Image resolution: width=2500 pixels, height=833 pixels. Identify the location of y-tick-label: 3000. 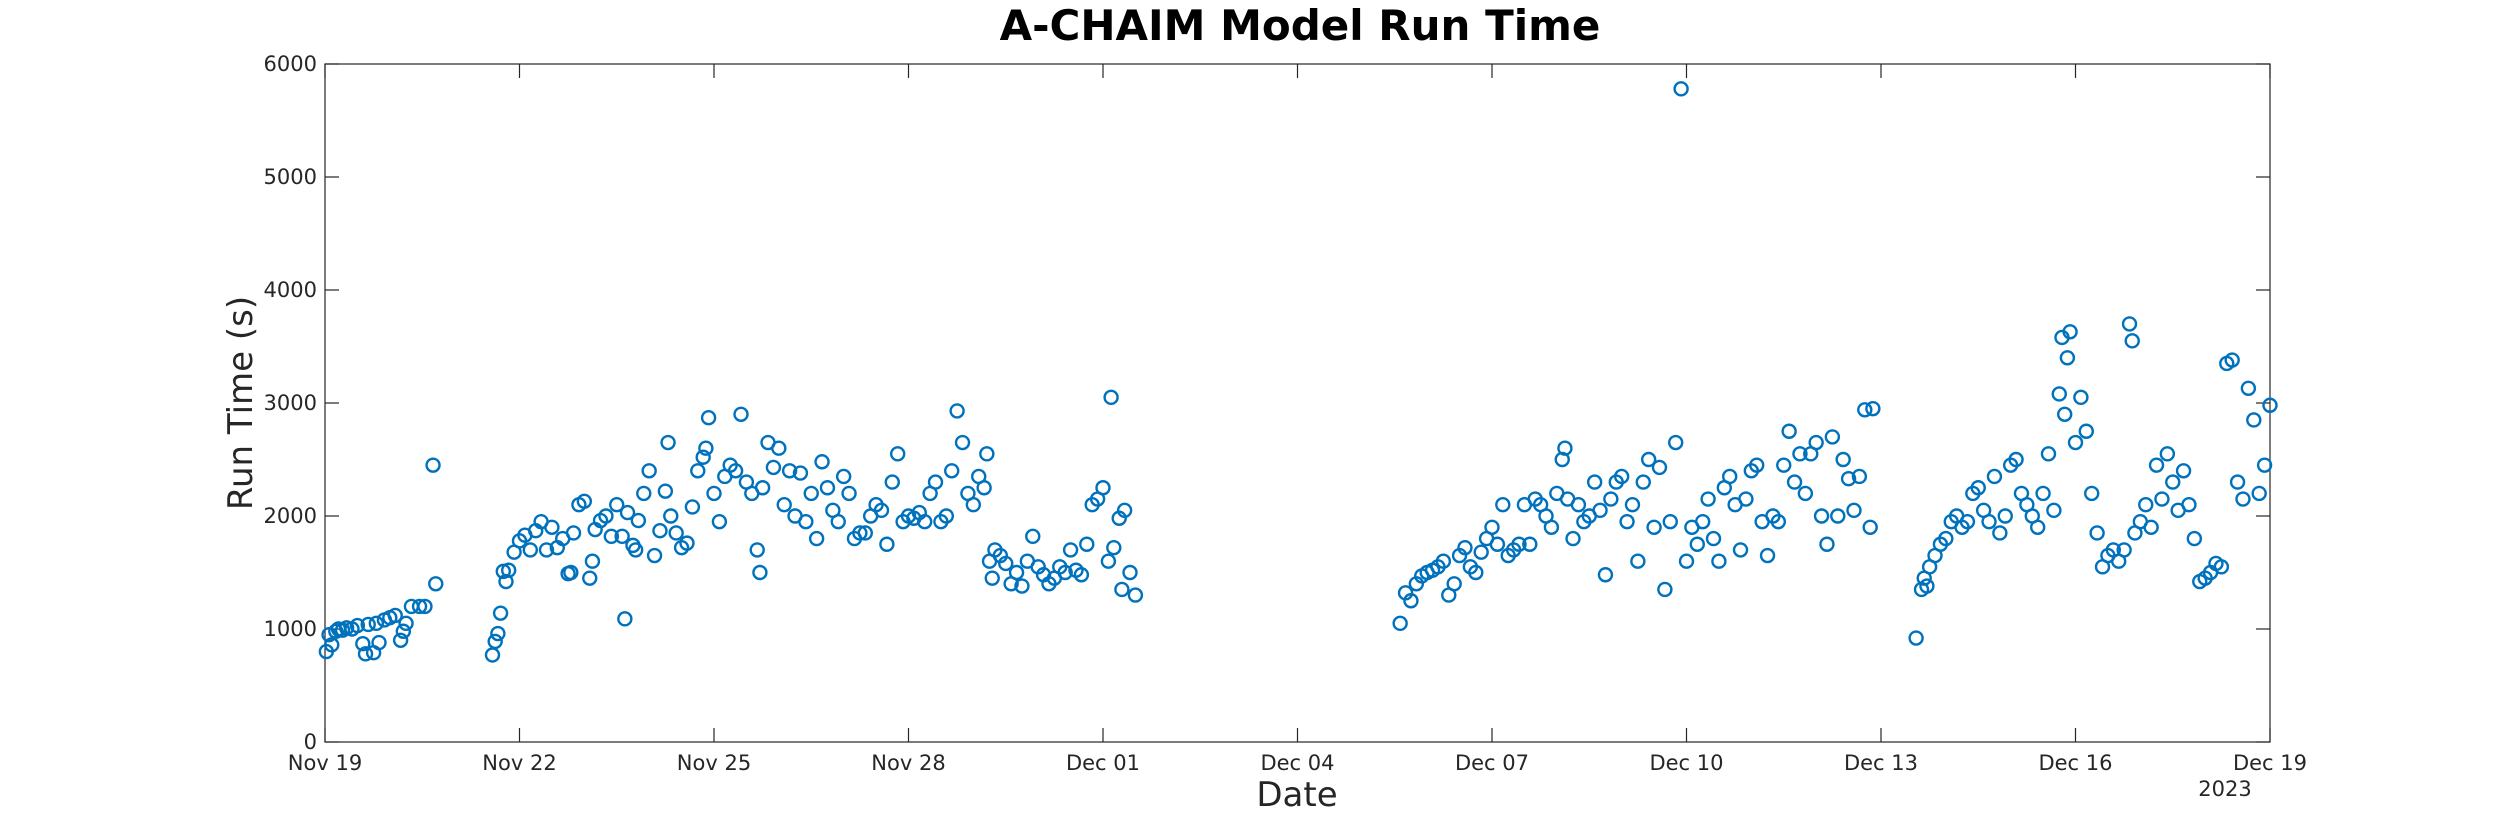
(290, 403).